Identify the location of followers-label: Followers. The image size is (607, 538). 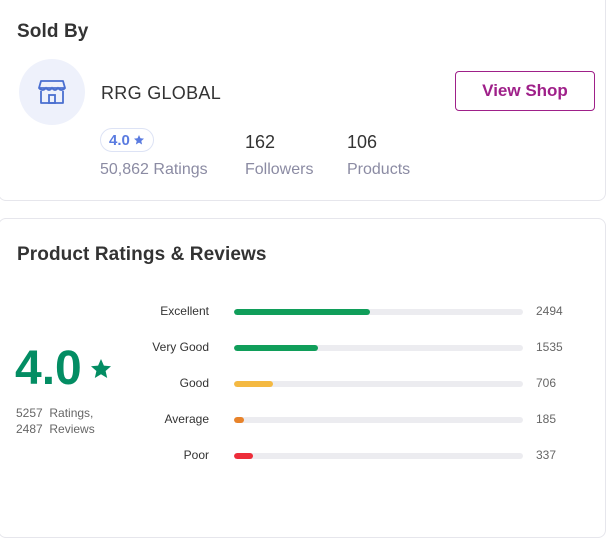
(279, 169).